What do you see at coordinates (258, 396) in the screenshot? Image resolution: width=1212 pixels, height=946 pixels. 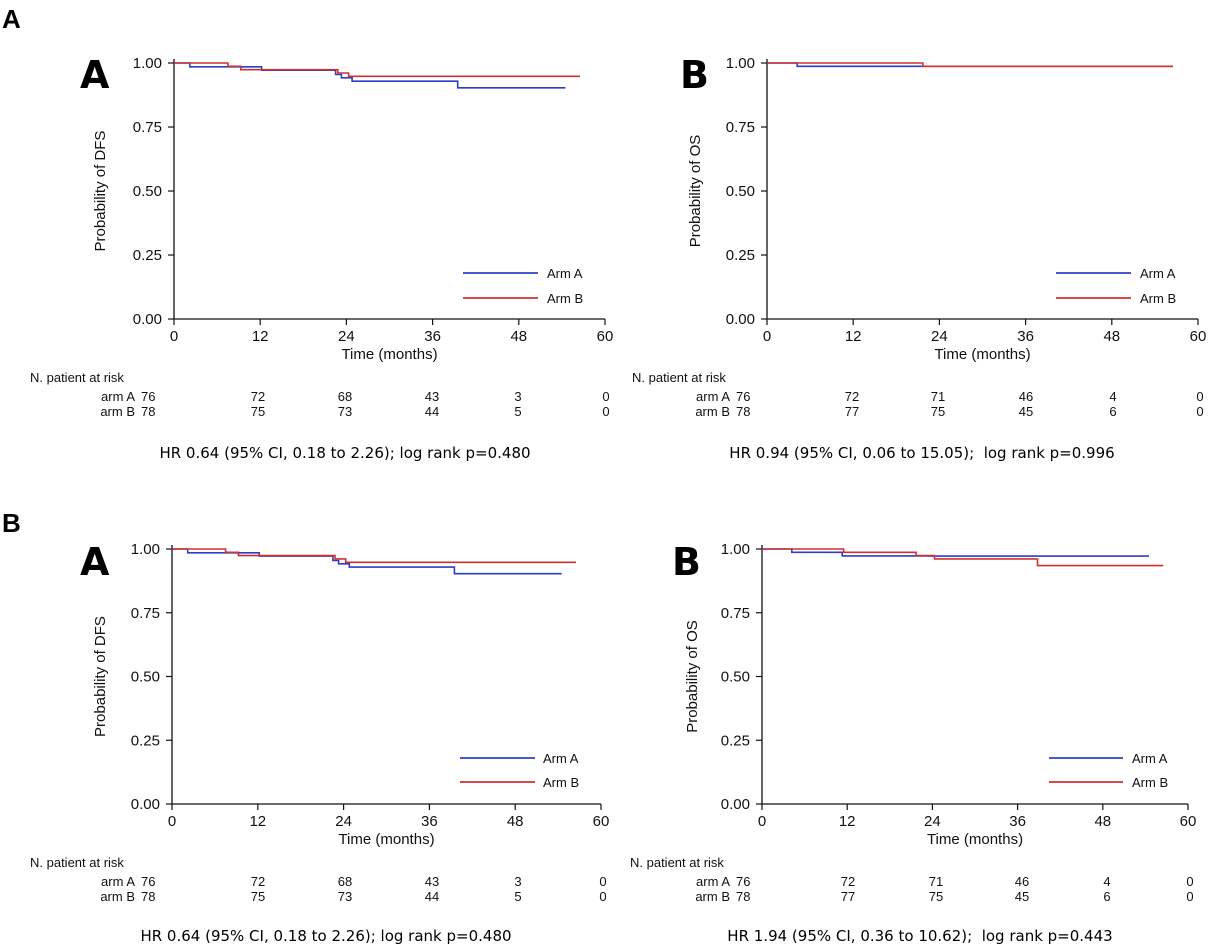 I see `chart1-risk-value: 72` at bounding box center [258, 396].